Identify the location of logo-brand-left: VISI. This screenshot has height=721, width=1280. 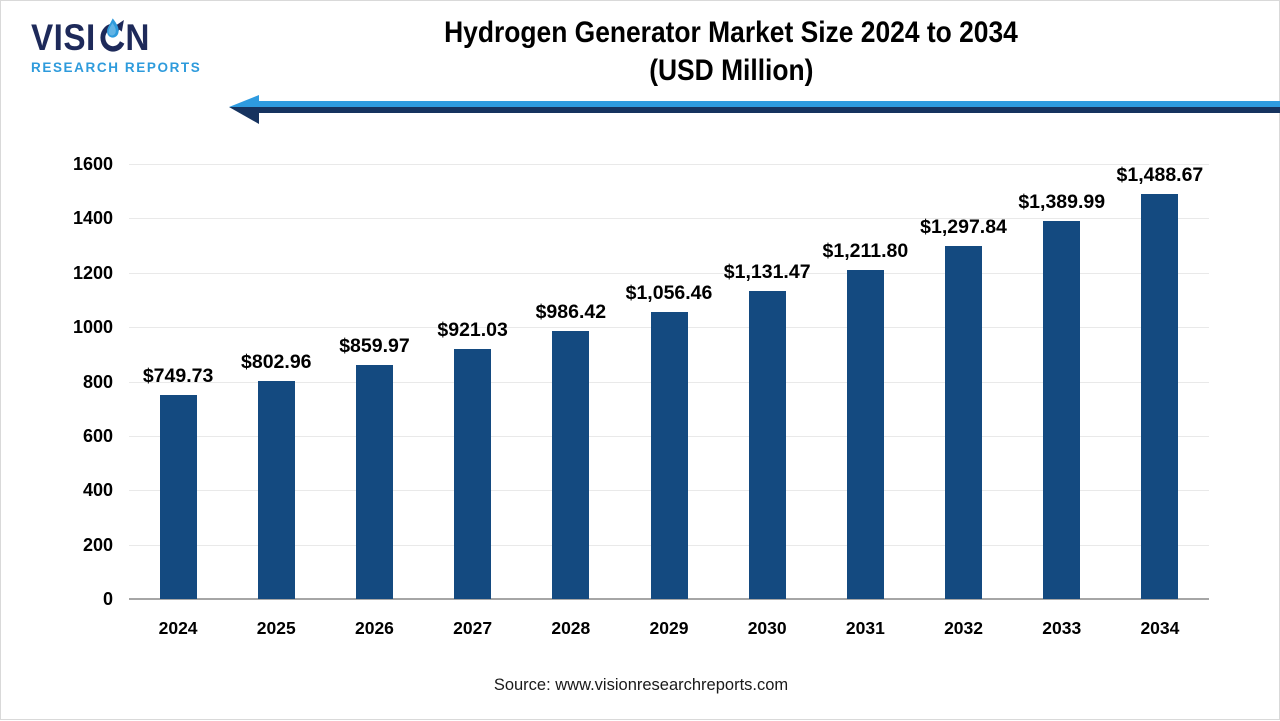
(63, 37).